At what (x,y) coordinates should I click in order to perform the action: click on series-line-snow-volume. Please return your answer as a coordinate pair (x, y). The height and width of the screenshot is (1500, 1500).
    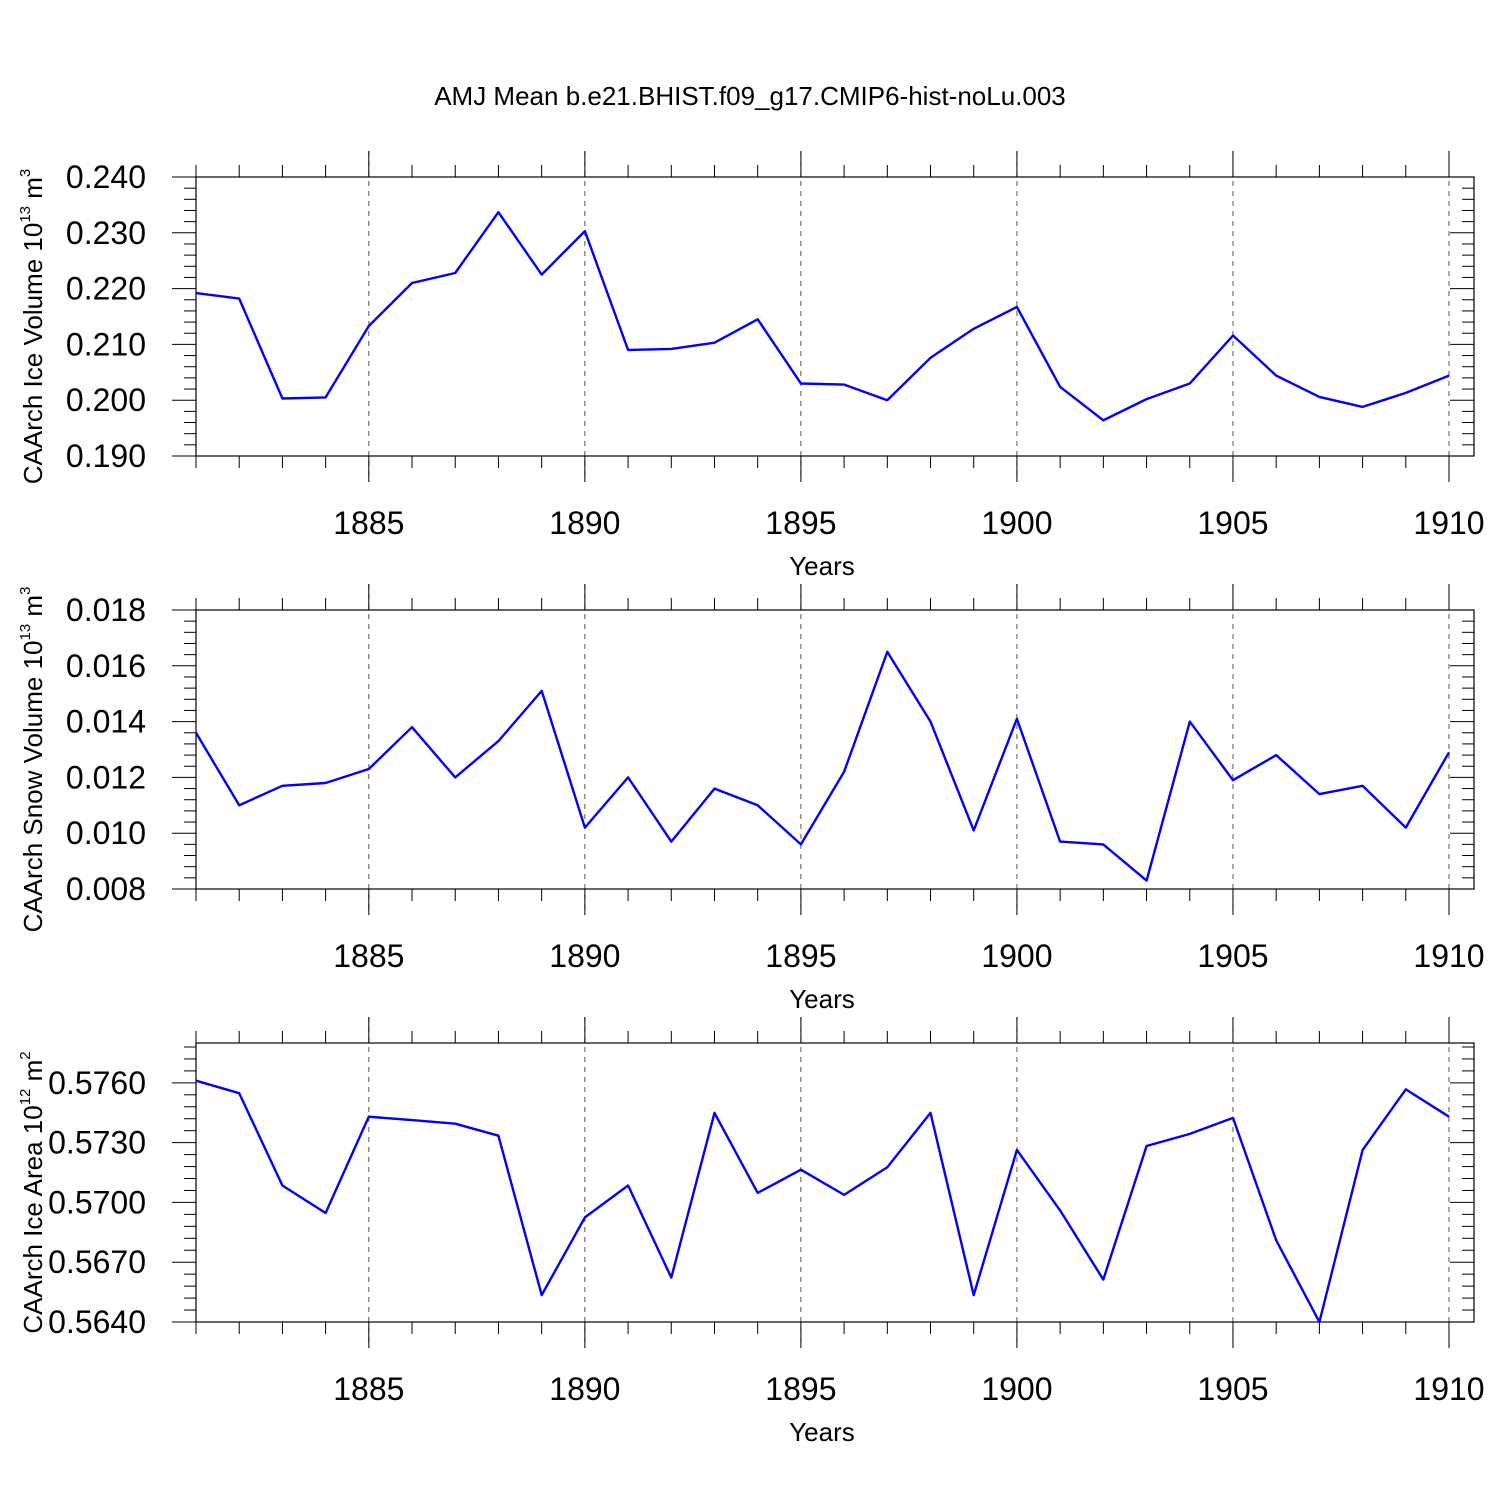
    Looking at the image, I should click on (822, 766).